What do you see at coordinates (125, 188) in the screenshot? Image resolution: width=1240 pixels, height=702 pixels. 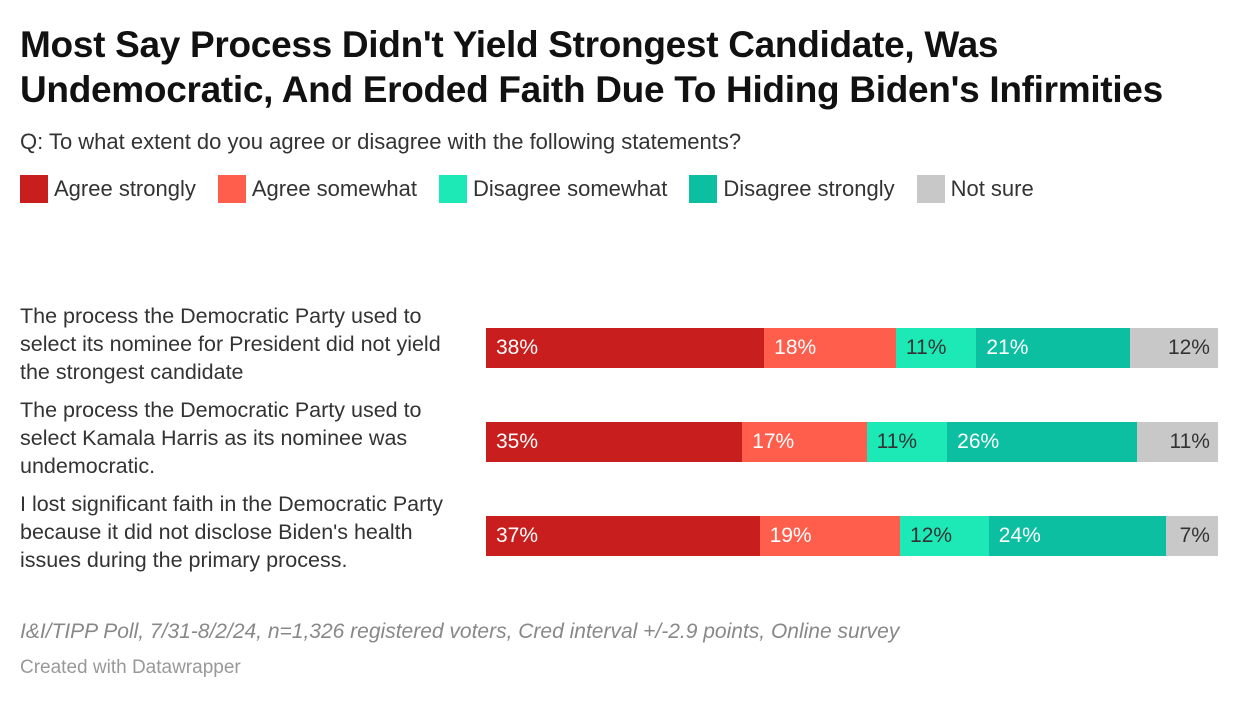 I see `legend-label: Agree strongly` at bounding box center [125, 188].